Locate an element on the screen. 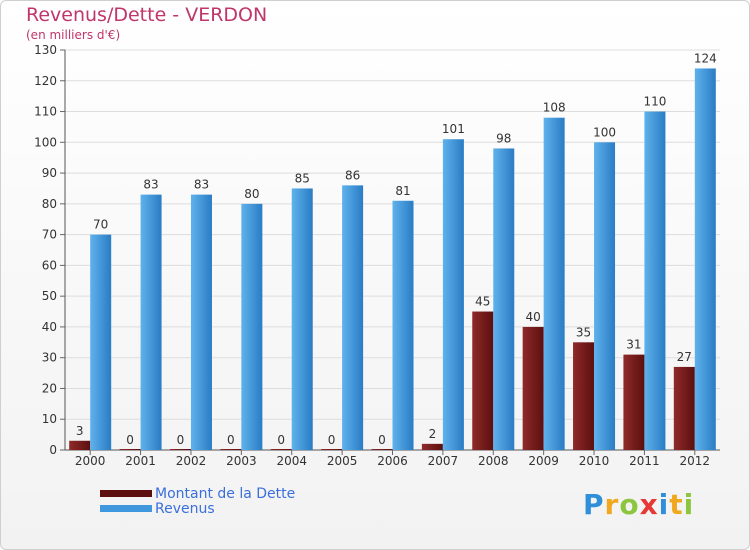 Image resolution: width=750 pixels, height=550 pixels. y-tick-label: 40 is located at coordinates (49, 327).